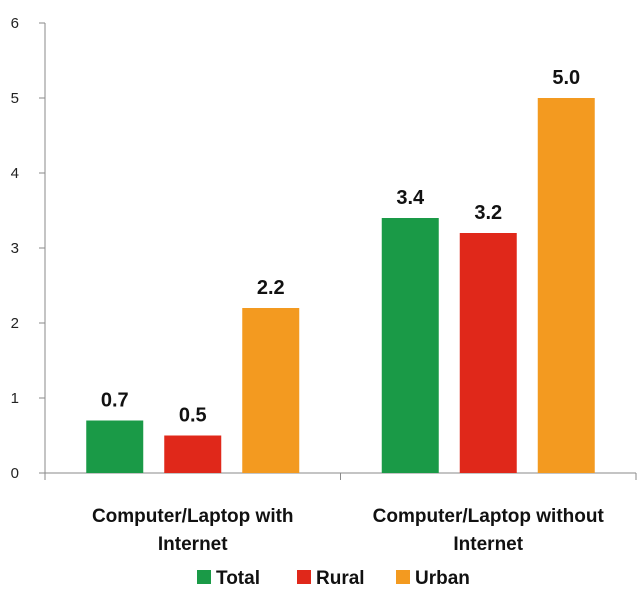  What do you see at coordinates (15, 173) in the screenshot?
I see `y-tick-label: 4` at bounding box center [15, 173].